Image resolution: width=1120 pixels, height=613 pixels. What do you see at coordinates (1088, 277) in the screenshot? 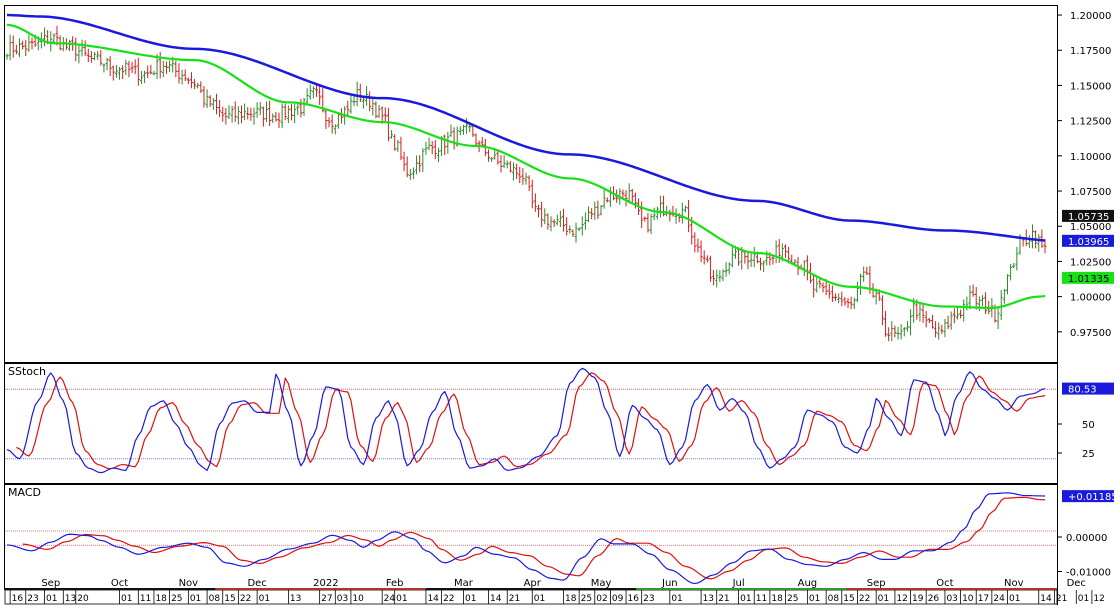
I see `short-ma-label-bg` at bounding box center [1088, 277].